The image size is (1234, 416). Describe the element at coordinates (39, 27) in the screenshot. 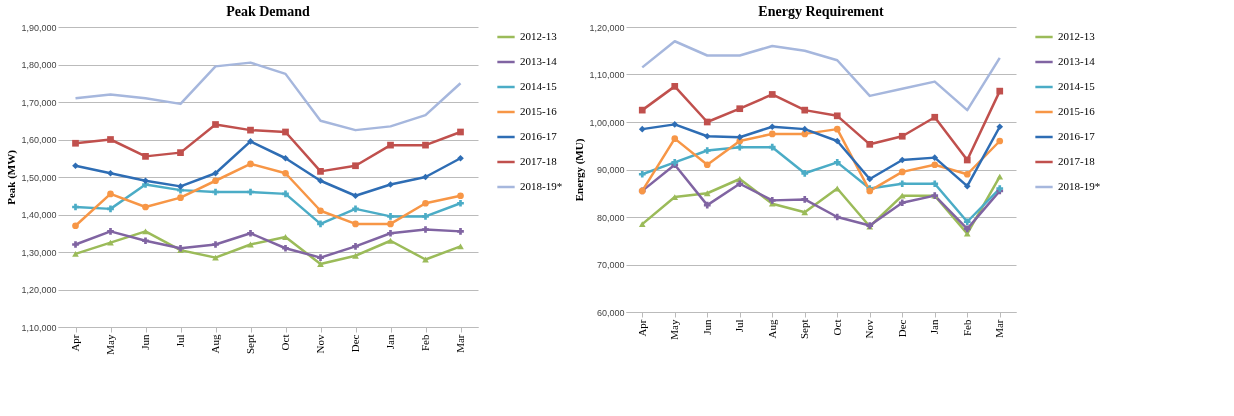

I see `y-tick-label: 1,90,000` at that location.